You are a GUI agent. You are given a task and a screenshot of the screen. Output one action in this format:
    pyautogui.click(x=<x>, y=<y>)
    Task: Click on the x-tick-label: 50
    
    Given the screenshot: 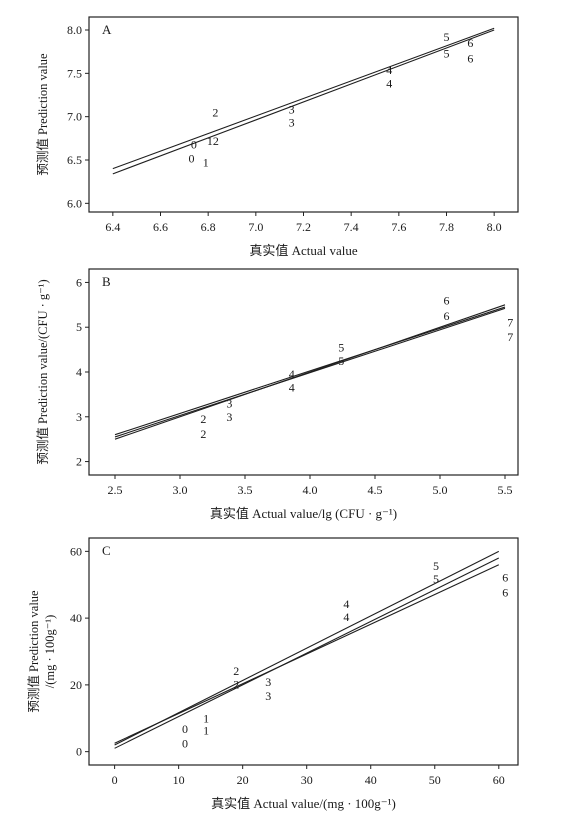 What is the action you would take?
    pyautogui.click(x=435, y=780)
    